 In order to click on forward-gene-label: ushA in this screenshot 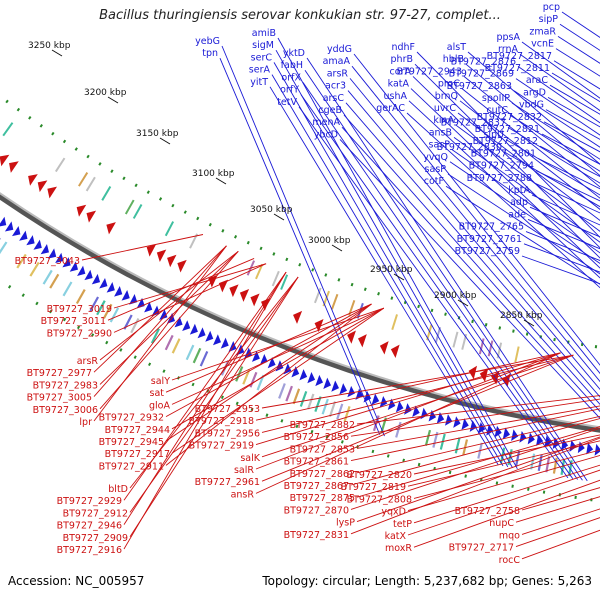, I will do `click(396, 96)`.